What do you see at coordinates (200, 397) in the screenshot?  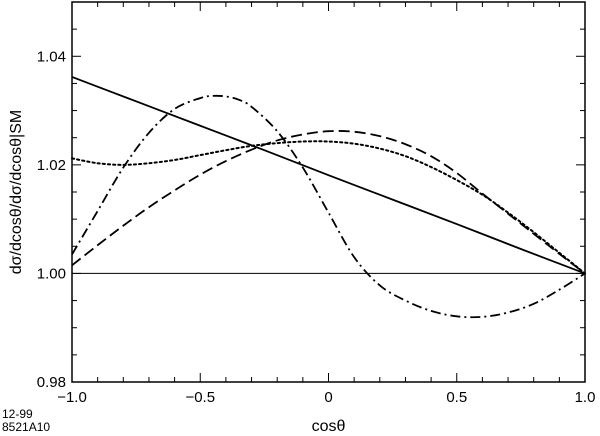 I see `x-tick-label: −0.5` at bounding box center [200, 397].